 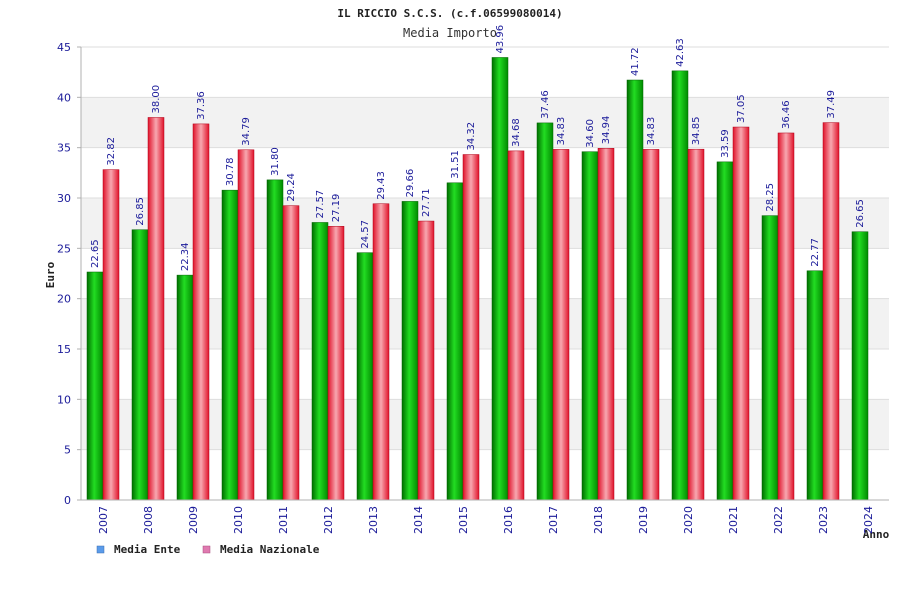 I want to click on bar-media-nazionale-2023, so click(x=831, y=311).